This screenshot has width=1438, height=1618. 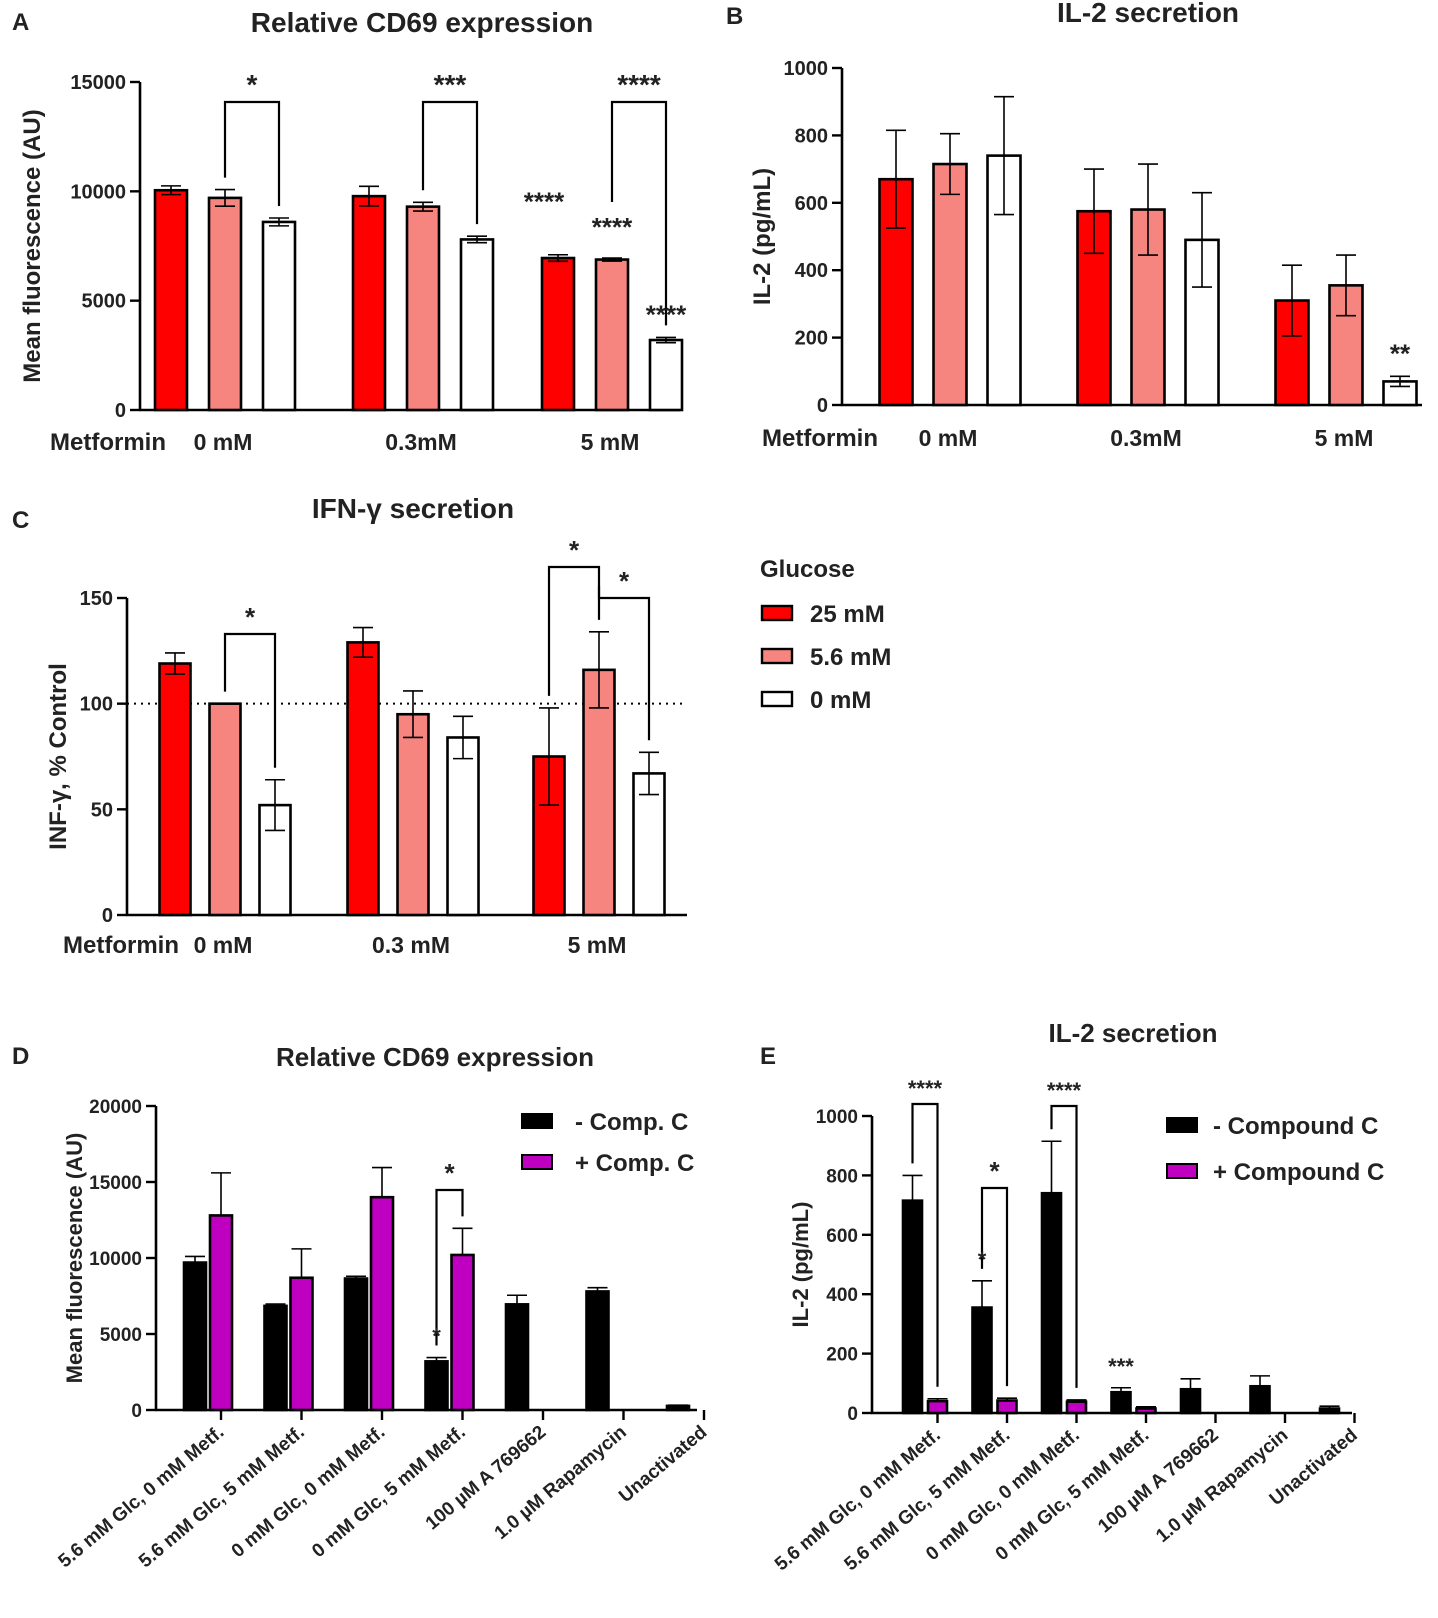 I want to click on chart-title-a: Relative CD69 expression, so click(x=422, y=22).